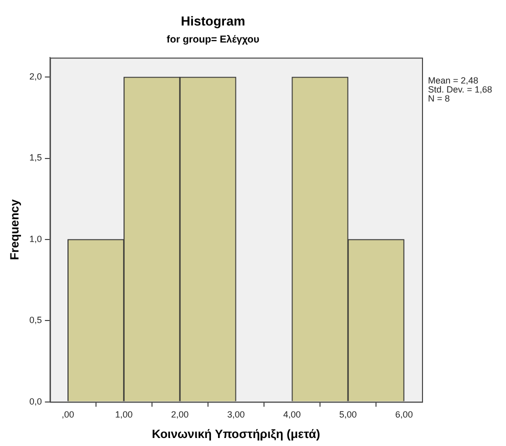 The height and width of the screenshot is (446, 506). I want to click on y-tick-label: 1,5, so click(35, 157).